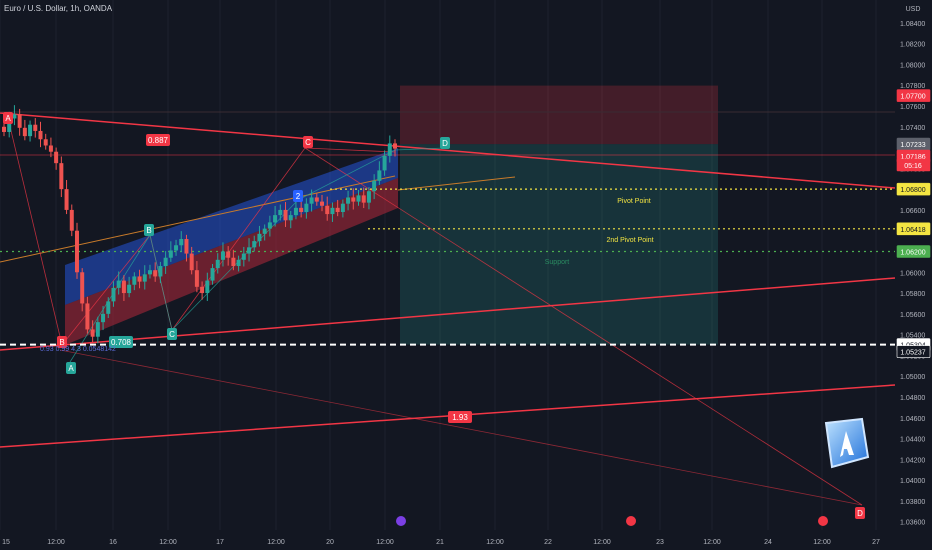  I want to click on price-tick-label: 1.03800, so click(912, 502).